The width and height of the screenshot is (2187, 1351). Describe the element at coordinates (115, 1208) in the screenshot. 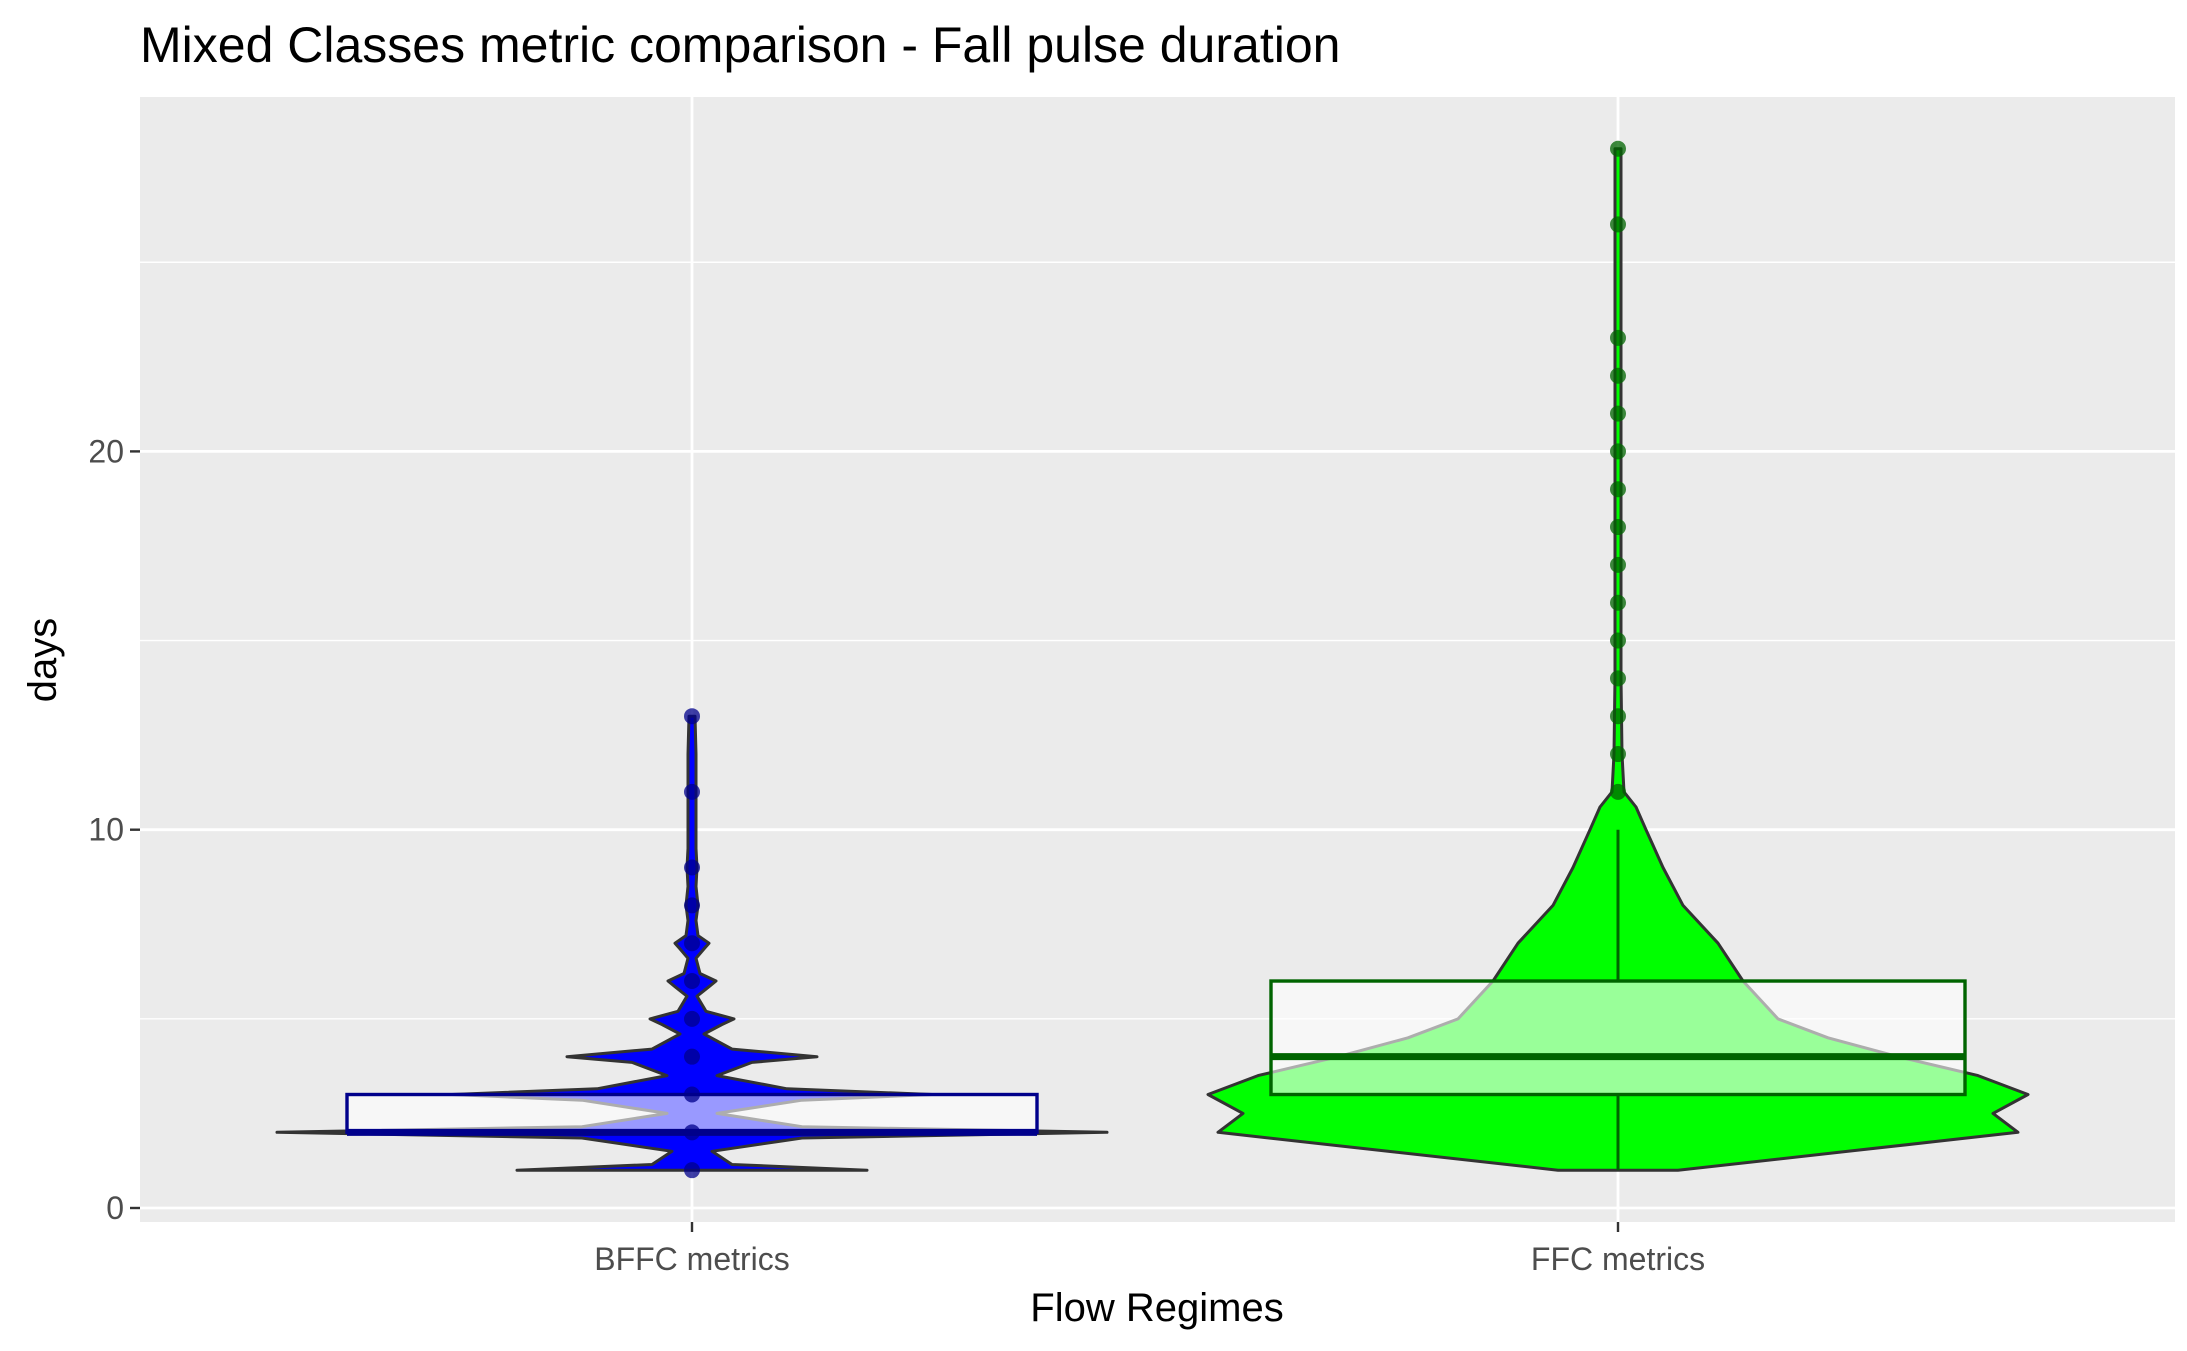

I see `y-tick-label: 0` at that location.